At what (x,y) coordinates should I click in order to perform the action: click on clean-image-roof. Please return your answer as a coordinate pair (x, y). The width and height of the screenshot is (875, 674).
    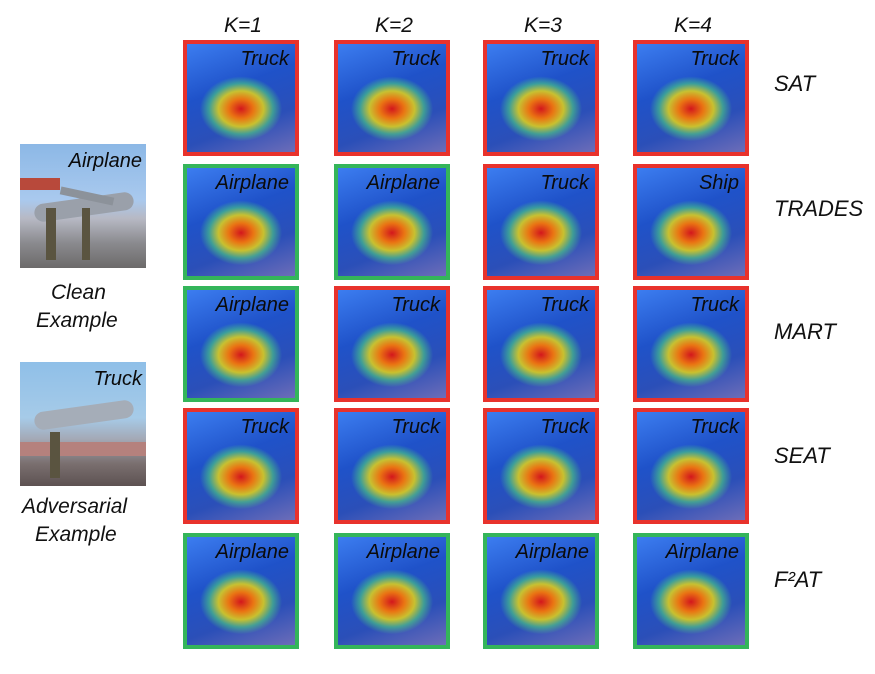
    Looking at the image, I should click on (40, 184).